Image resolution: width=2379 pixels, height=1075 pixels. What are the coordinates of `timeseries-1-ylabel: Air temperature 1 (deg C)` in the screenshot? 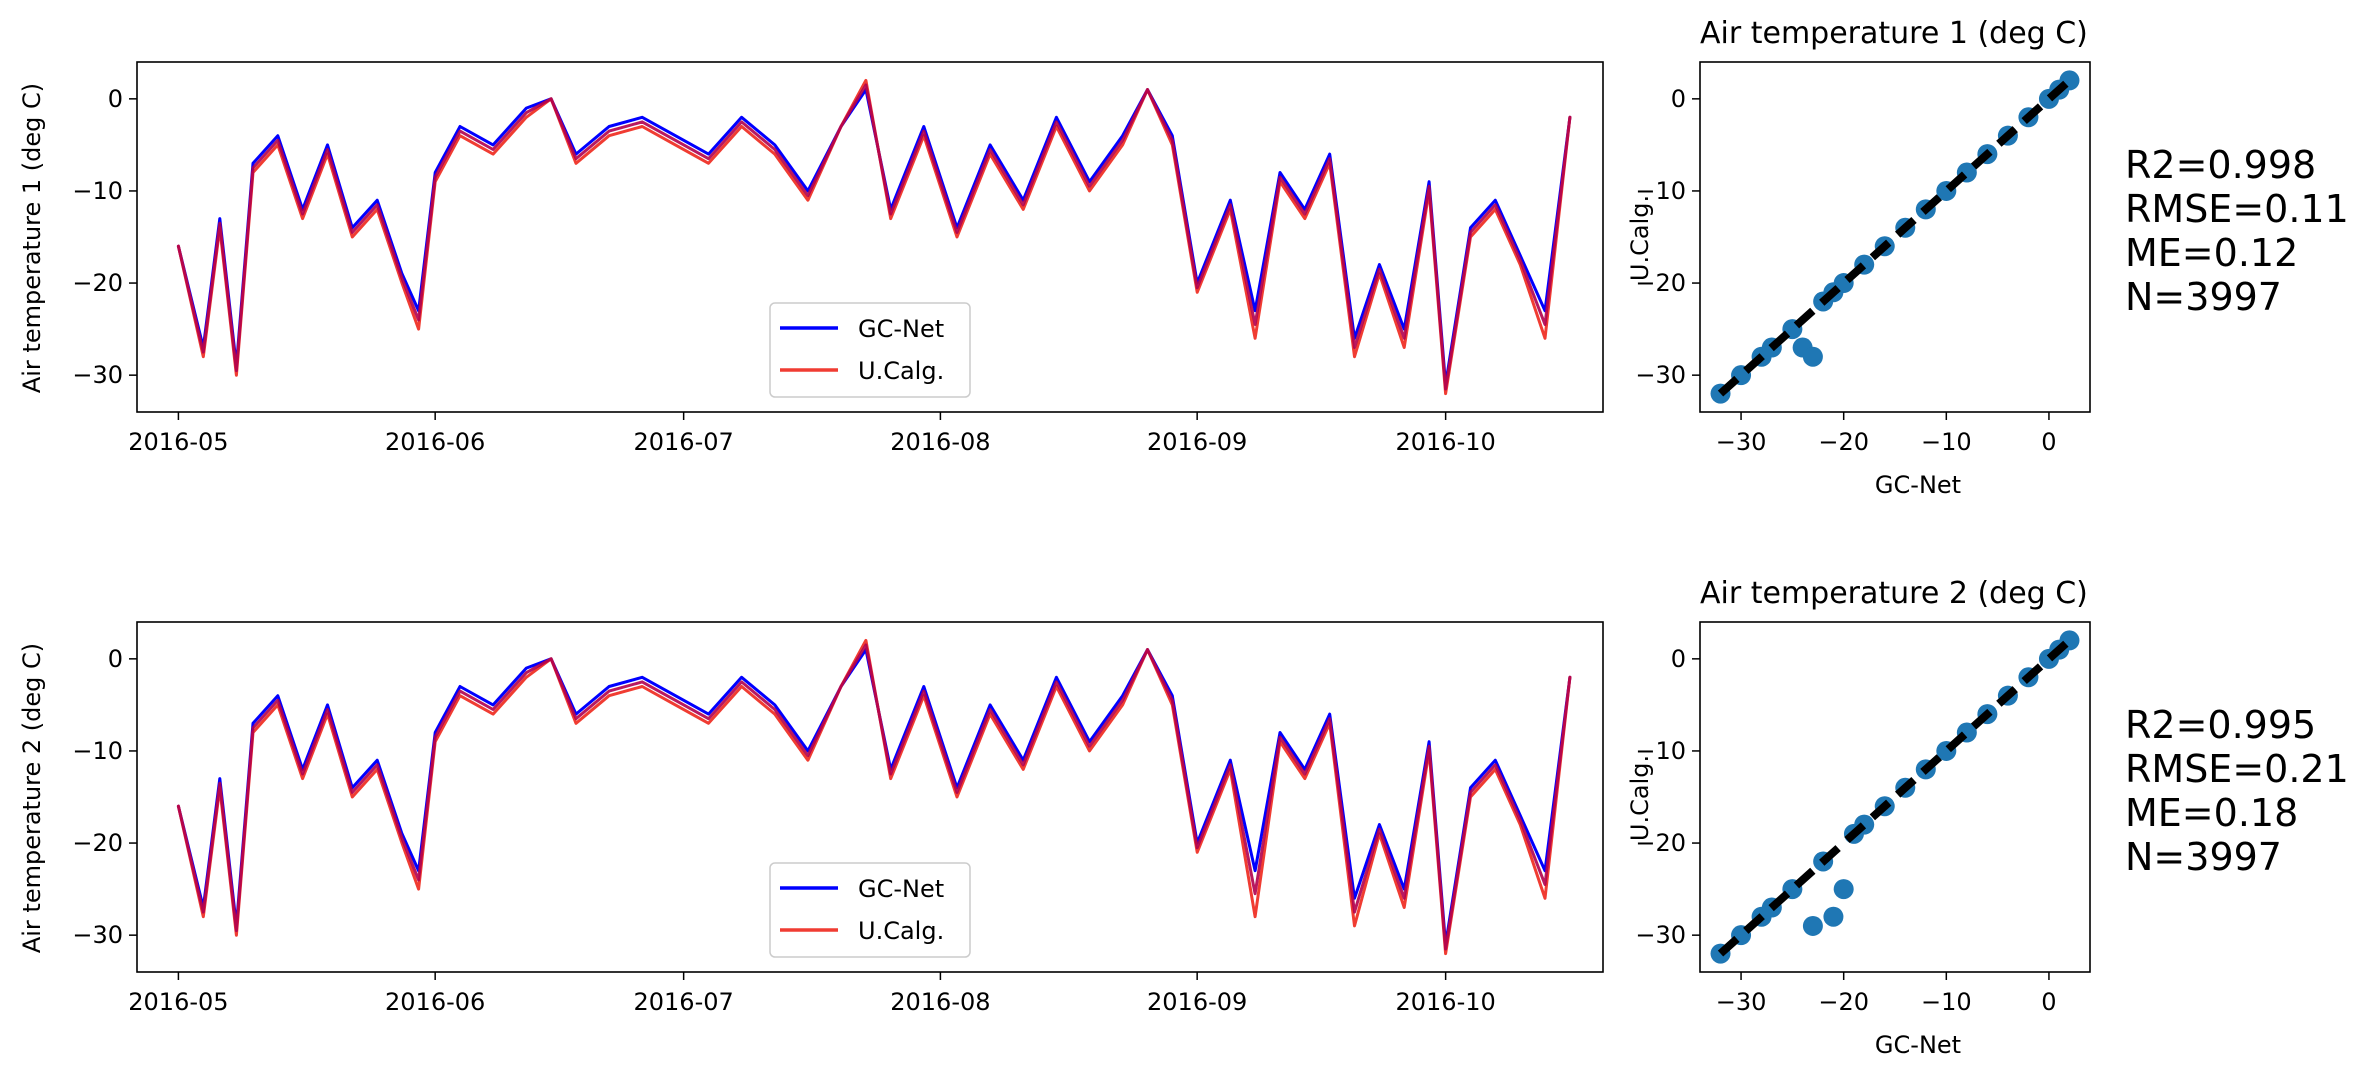 It's located at (32, 238).